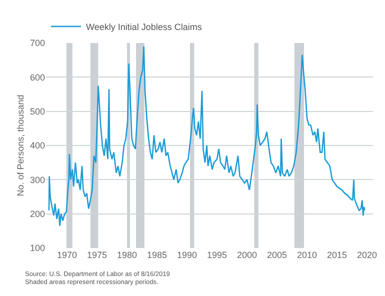 The image size is (385, 296). What do you see at coordinates (37, 43) in the screenshot?
I see `y-tick-label: 700` at bounding box center [37, 43].